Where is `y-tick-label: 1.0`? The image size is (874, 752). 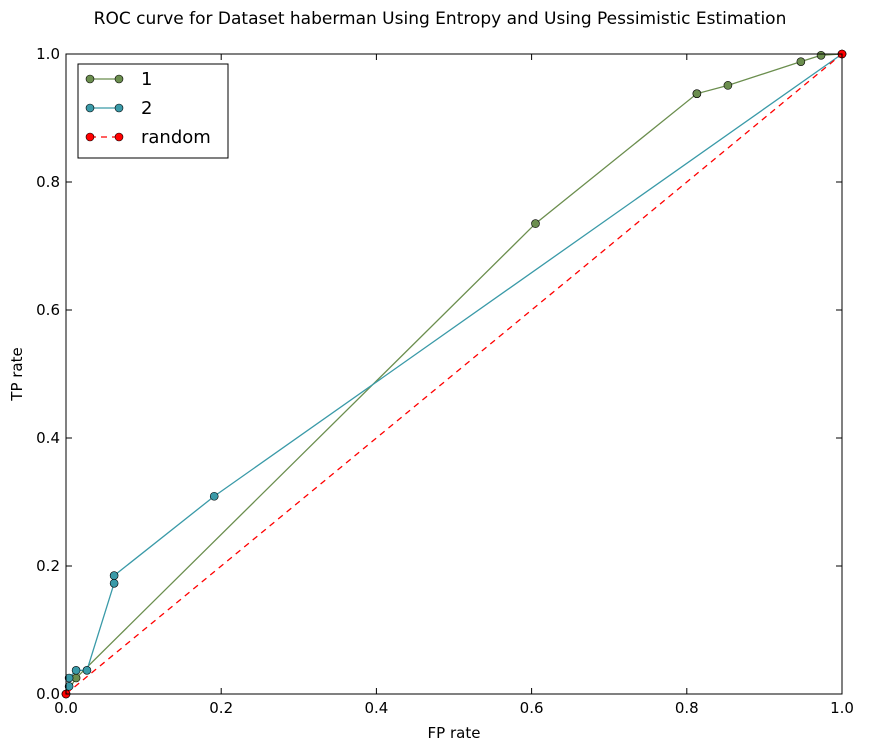 y-tick-label: 1.0 is located at coordinates (48, 54).